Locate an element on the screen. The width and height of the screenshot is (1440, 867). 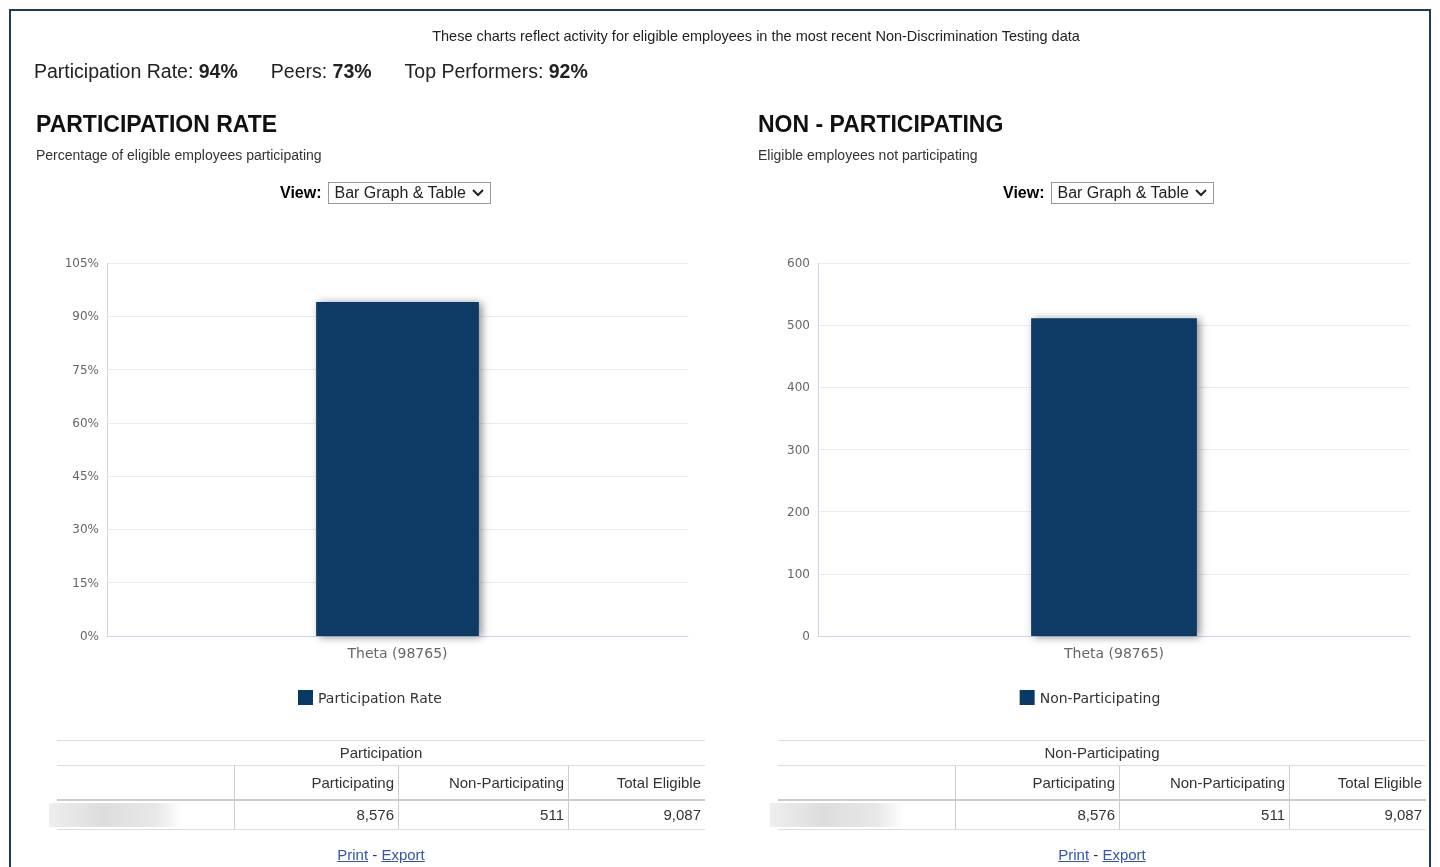
text: Top Performers: 92% is located at coordinates (496, 71).